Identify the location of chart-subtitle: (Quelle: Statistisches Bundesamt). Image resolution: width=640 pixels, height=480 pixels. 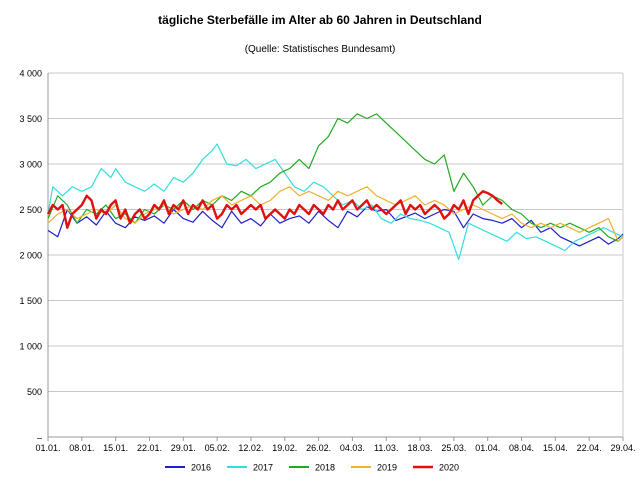
(320, 49).